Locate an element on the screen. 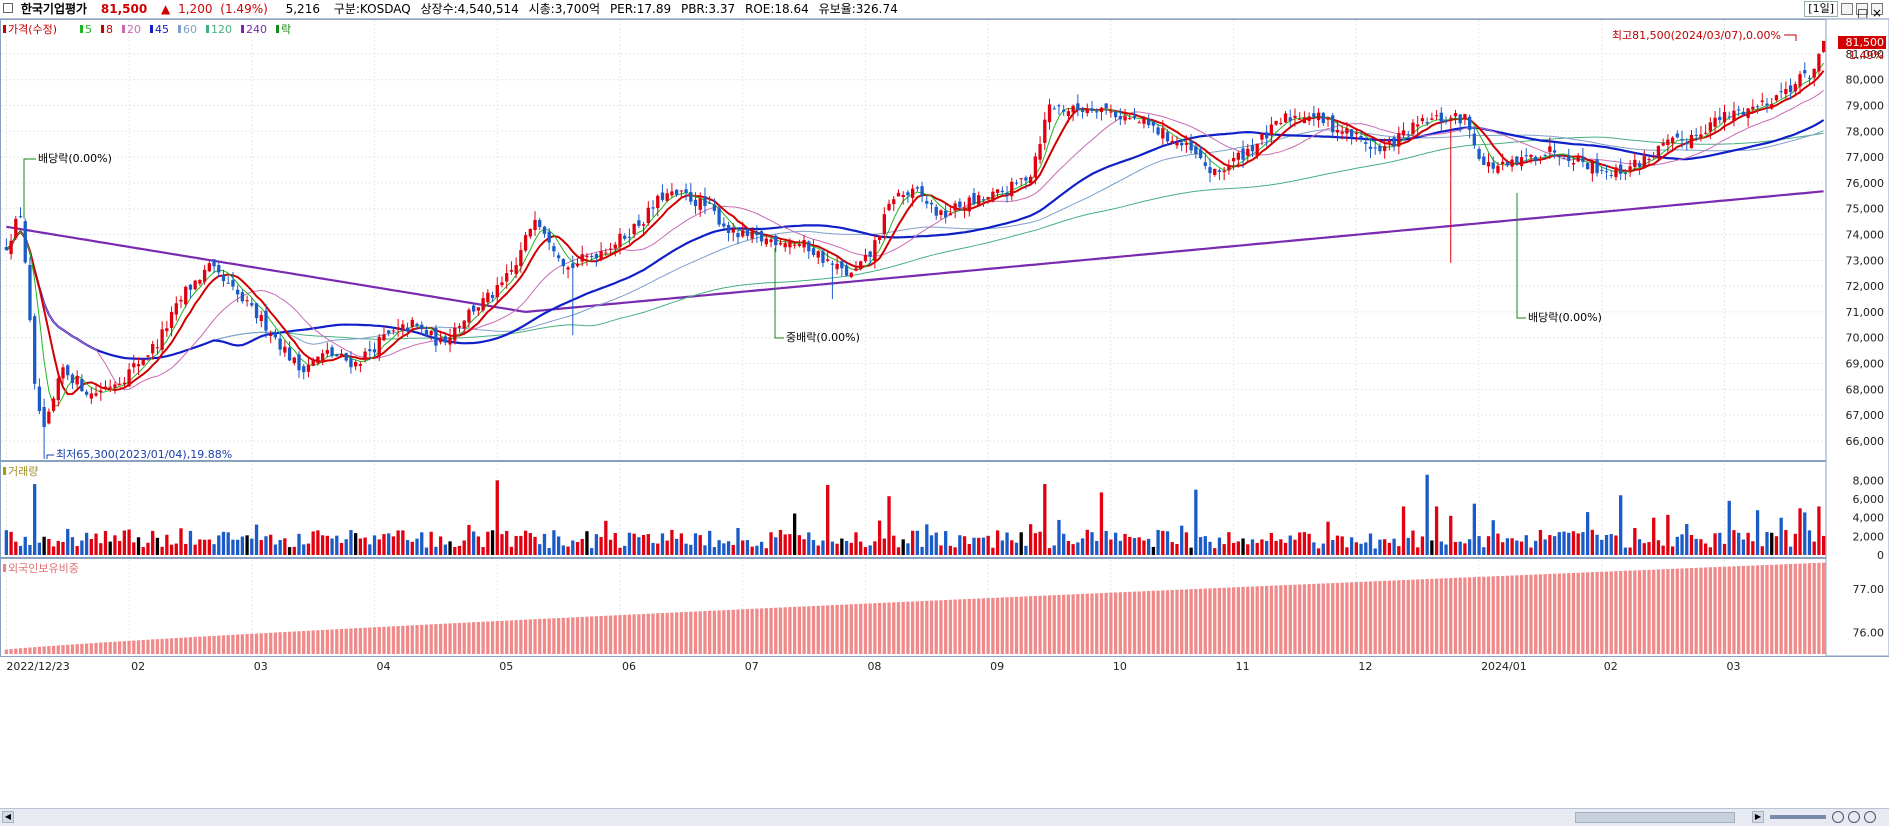  close-icon: × is located at coordinates (1877, 10).